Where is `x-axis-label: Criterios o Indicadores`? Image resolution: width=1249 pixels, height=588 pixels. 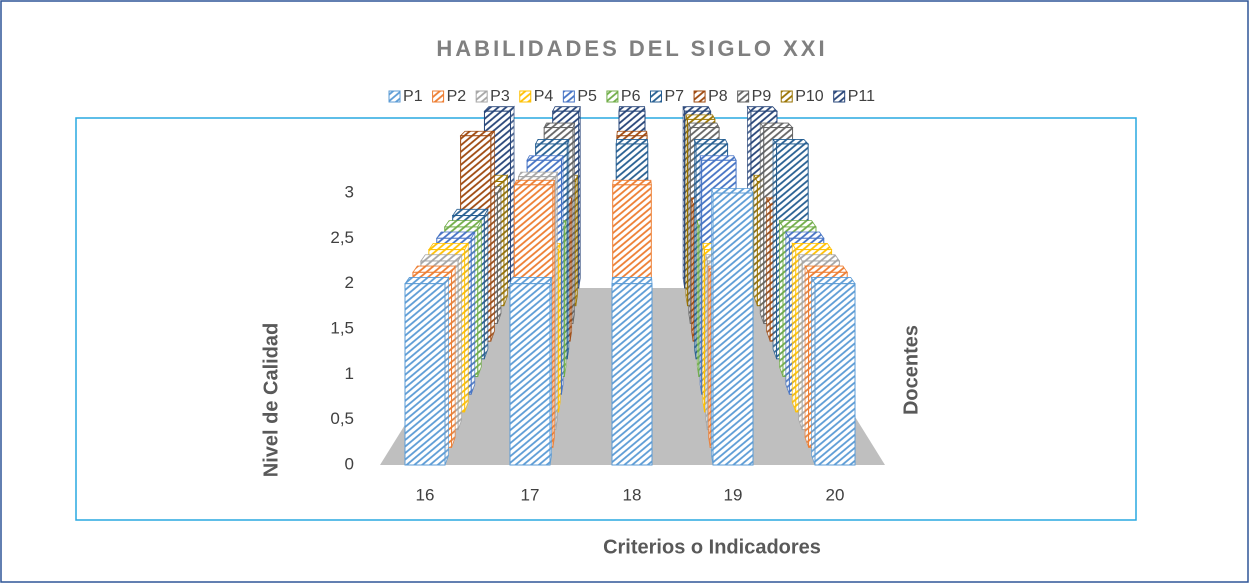 x-axis-label: Criterios o Indicadores is located at coordinates (712, 547).